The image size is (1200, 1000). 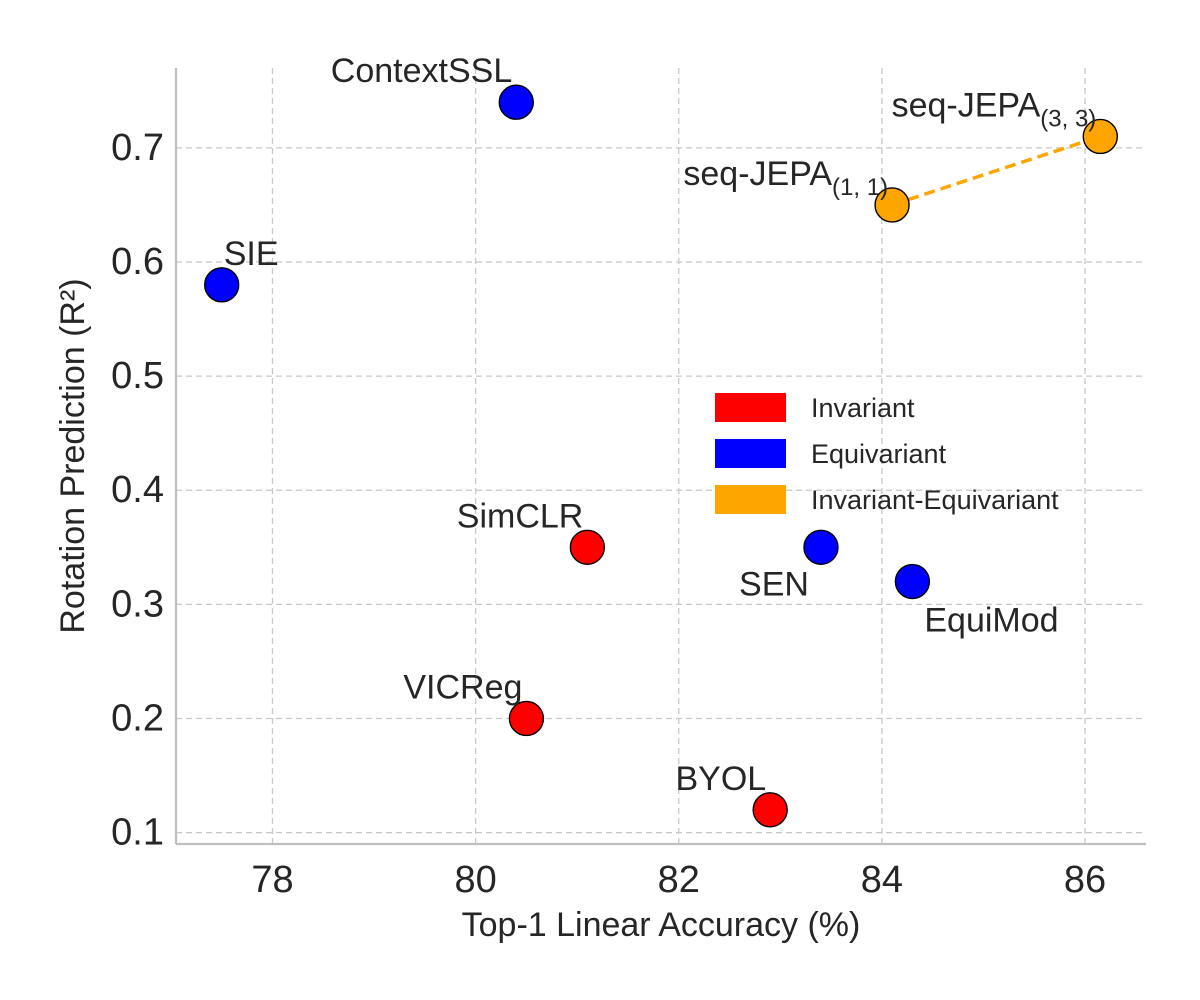 What do you see at coordinates (137, 376) in the screenshot?
I see `y-tick-label: 0.5` at bounding box center [137, 376].